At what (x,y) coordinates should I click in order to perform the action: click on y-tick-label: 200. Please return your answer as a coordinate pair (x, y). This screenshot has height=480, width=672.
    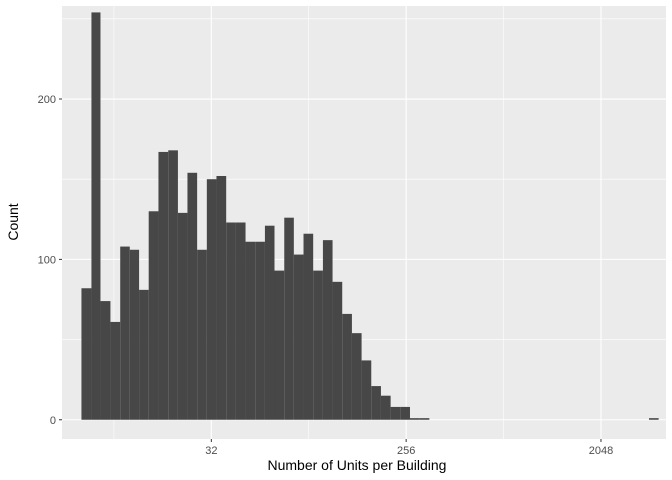
    Looking at the image, I should click on (47, 100).